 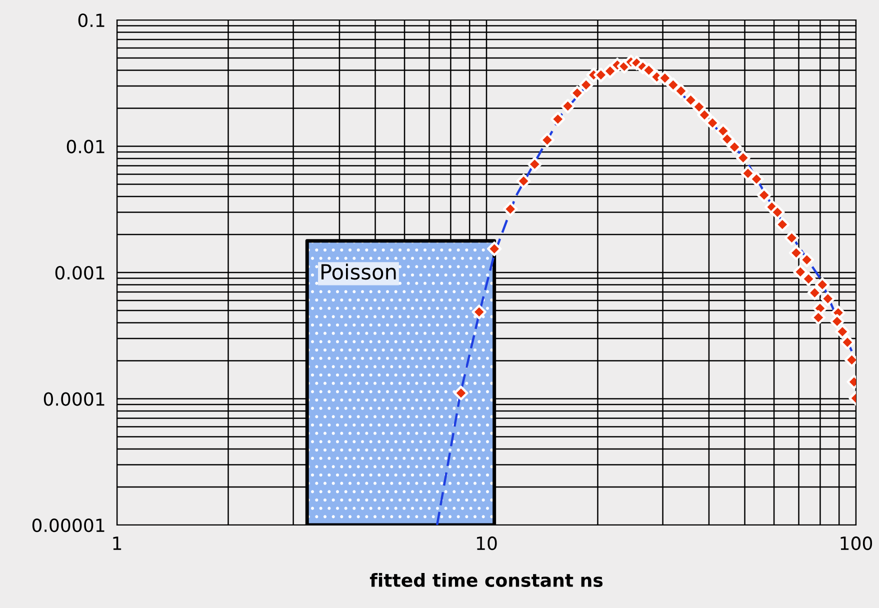 I want to click on x-tick-label: 1, so click(x=117, y=543).